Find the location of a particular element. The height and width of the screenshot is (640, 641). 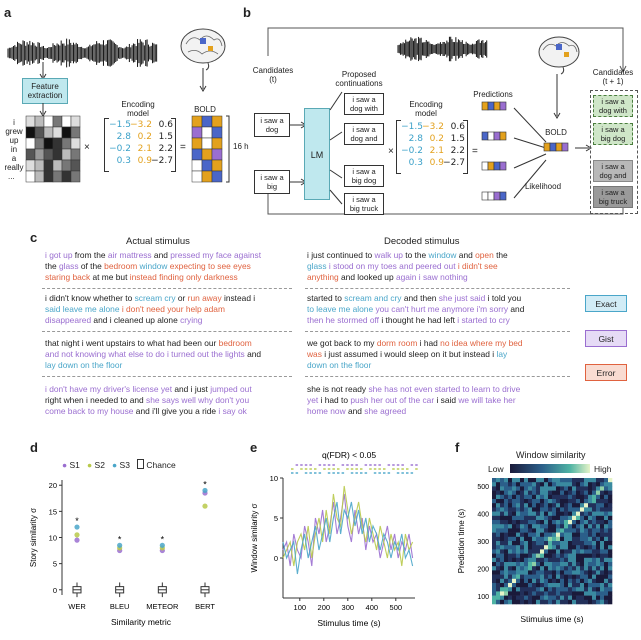

x-axis-label: Stimulus time (s) is located at coordinates (348, 623).